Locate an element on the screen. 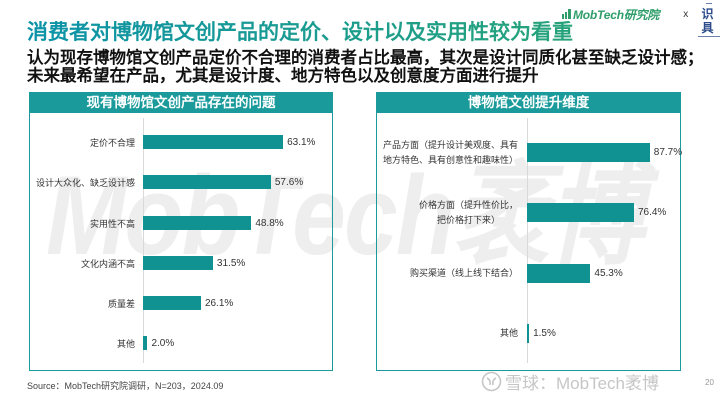 The width and height of the screenshot is (720, 405). bar-label: 价格方面（提升性价比， 把价格打下来） is located at coordinates (452, 213).